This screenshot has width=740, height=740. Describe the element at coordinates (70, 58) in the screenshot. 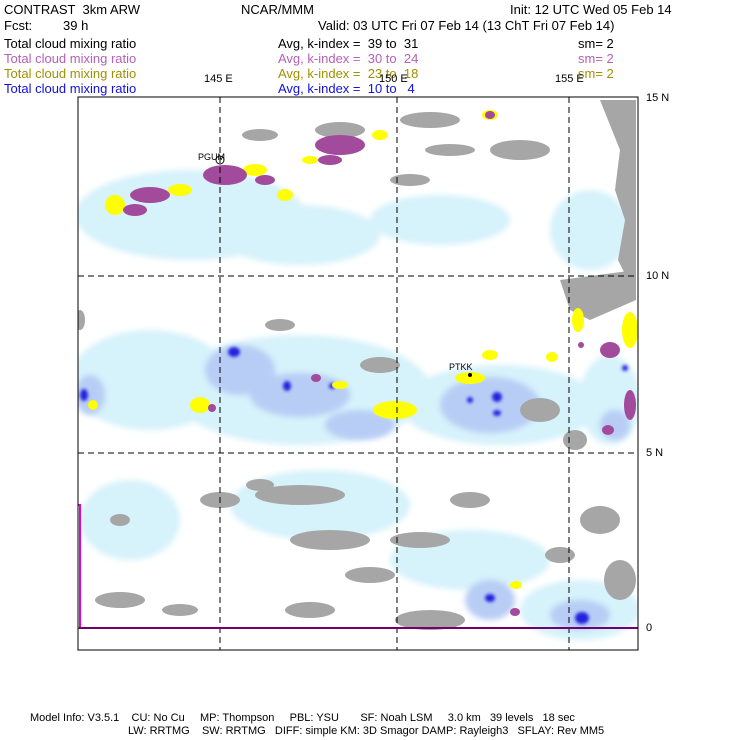

I see `legend-field-2: Total cloud mixing ratio` at that location.